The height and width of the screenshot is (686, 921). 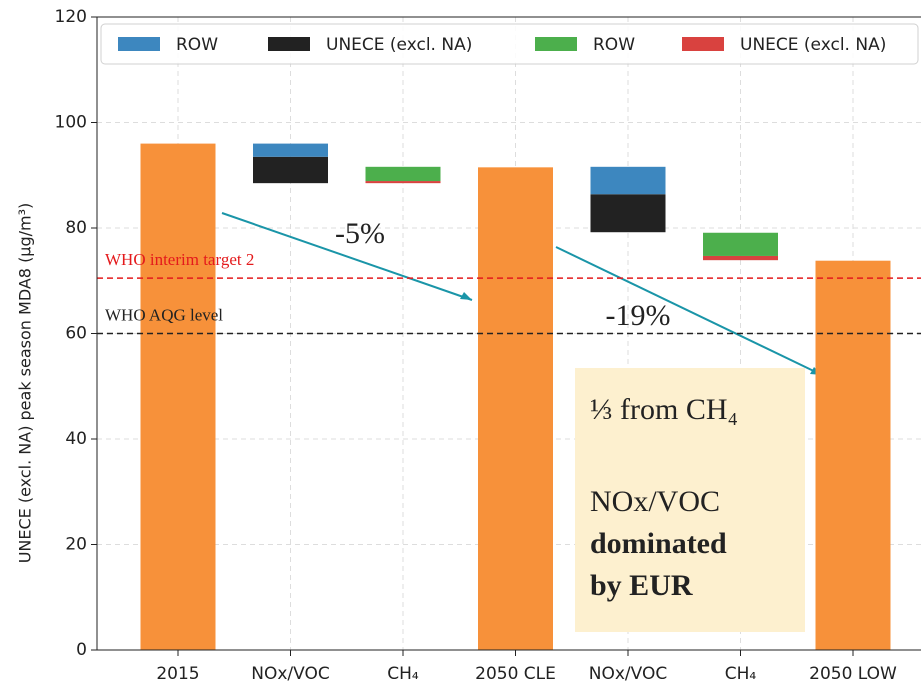 What do you see at coordinates (360, 233) in the screenshot?
I see `annotation: -5%` at bounding box center [360, 233].